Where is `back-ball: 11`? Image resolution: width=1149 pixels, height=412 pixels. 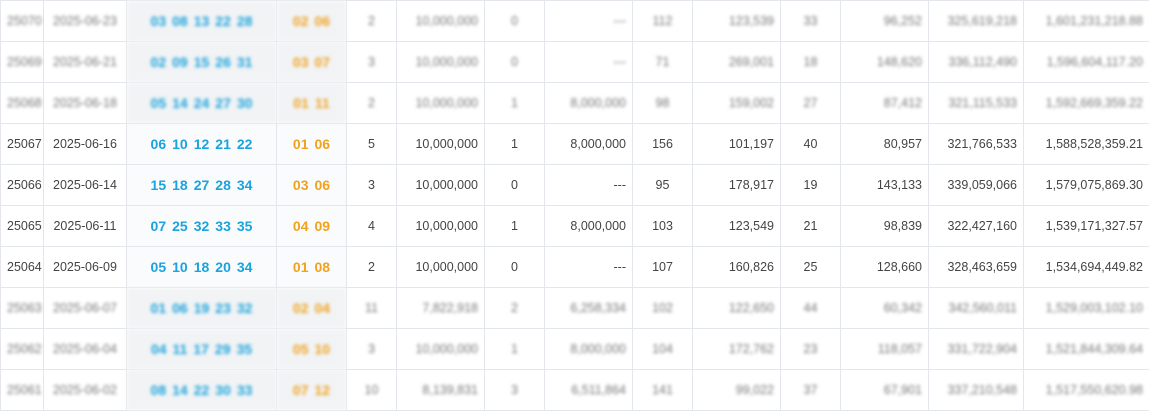
back-ball: 11 is located at coordinates (322, 103).